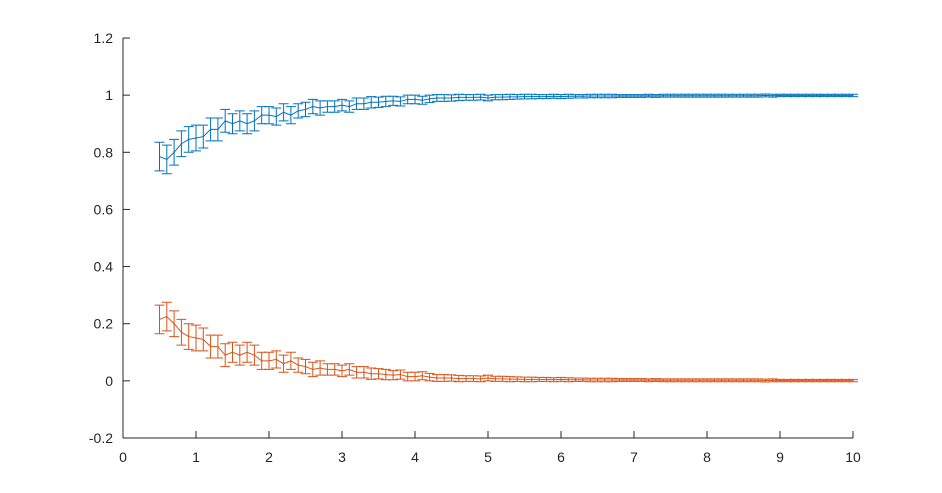  What do you see at coordinates (506, 348) in the screenshot?
I see `series-2-line` at bounding box center [506, 348].